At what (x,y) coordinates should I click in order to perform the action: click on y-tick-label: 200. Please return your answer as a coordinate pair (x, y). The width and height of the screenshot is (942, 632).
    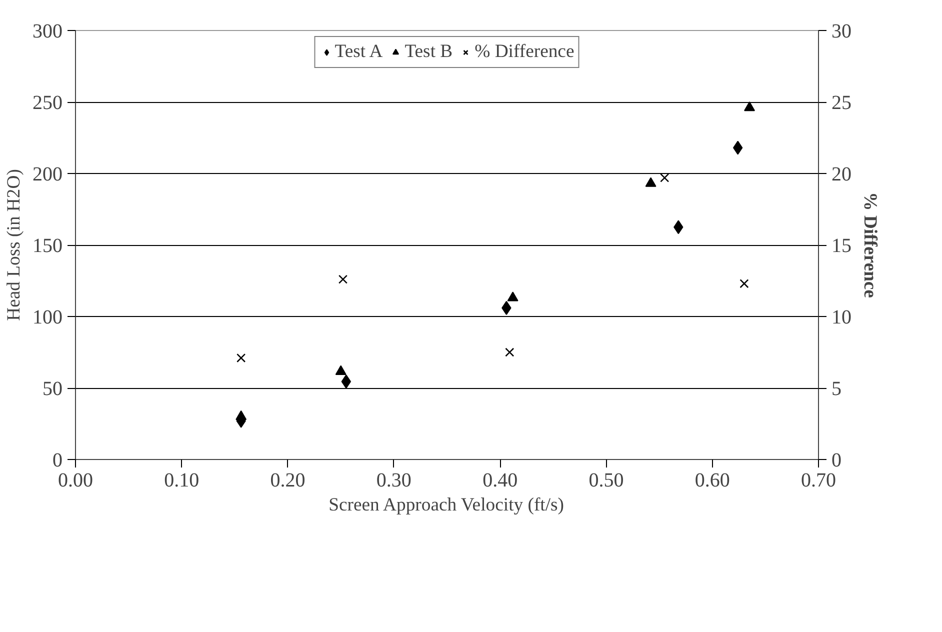
    Looking at the image, I should click on (47, 175).